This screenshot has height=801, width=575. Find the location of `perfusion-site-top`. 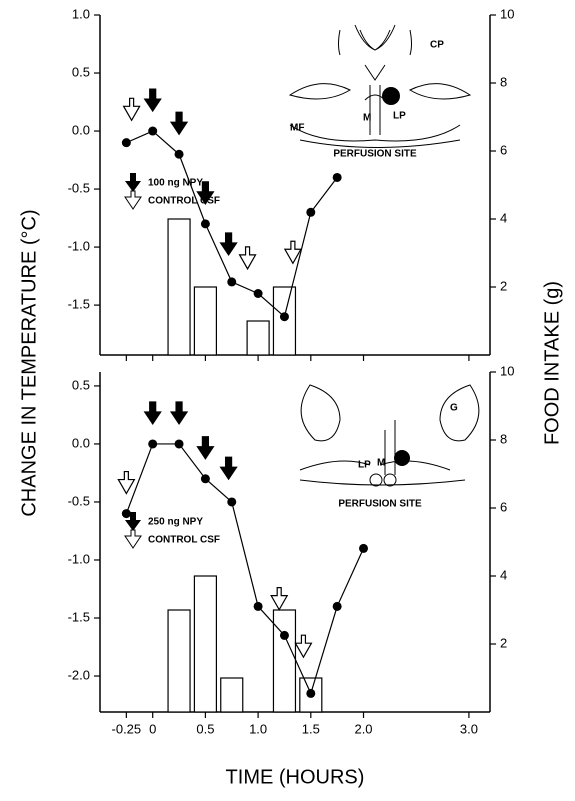

perfusion-site-top is located at coordinates (391, 96).